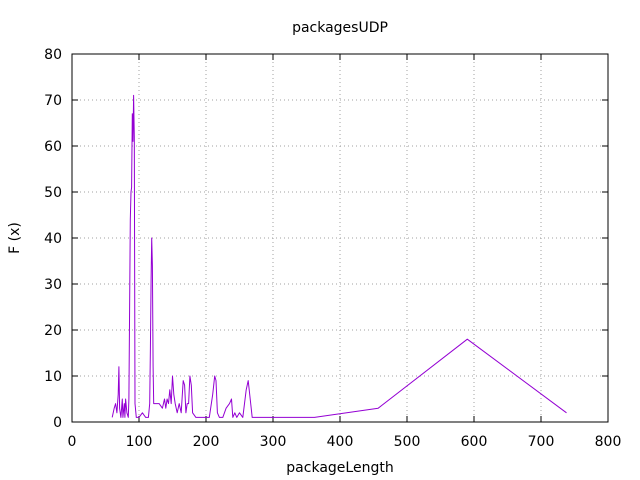  I want to click on y-tick-label: 10, so click(53, 377).